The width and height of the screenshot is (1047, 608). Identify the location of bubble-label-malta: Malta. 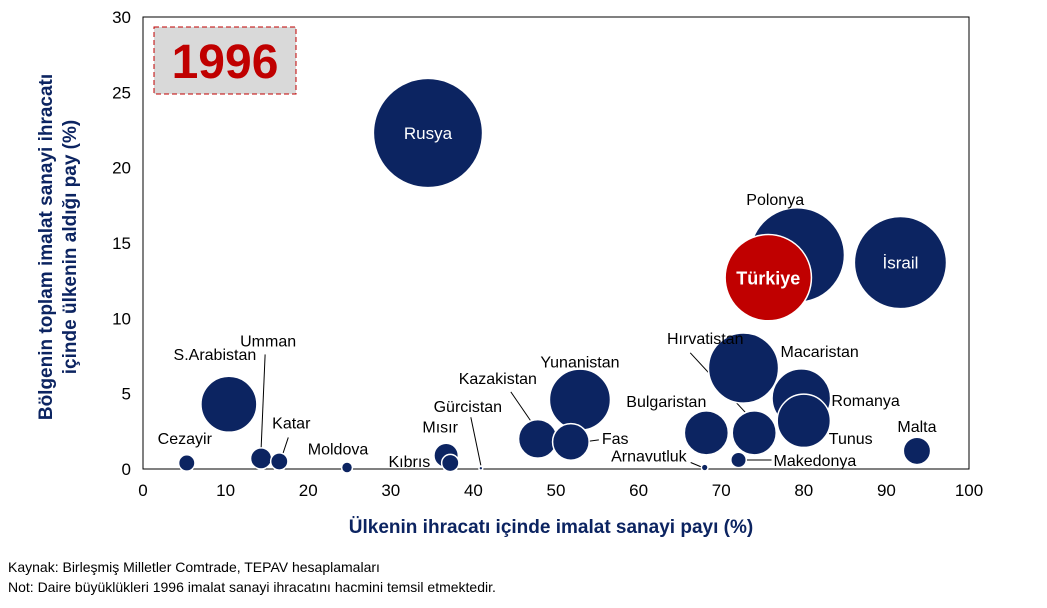
(916, 427).